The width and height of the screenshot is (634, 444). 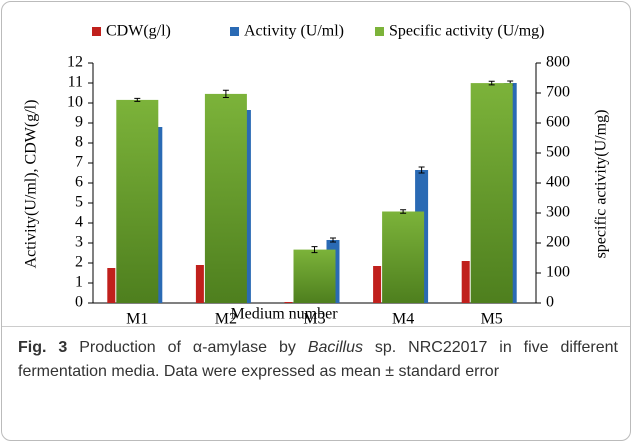 I want to click on y2-tick-label: 800, so click(x=558, y=62).